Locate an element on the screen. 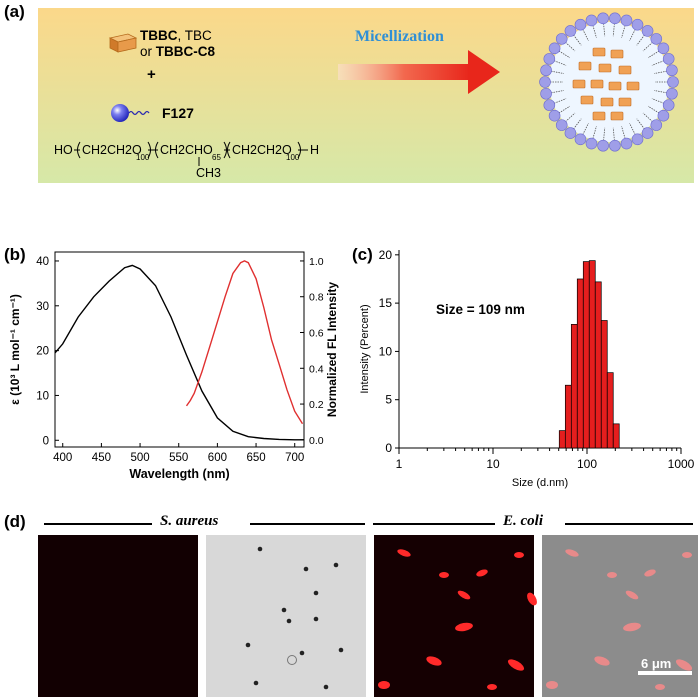  plus-sign: + is located at coordinates (151, 74).